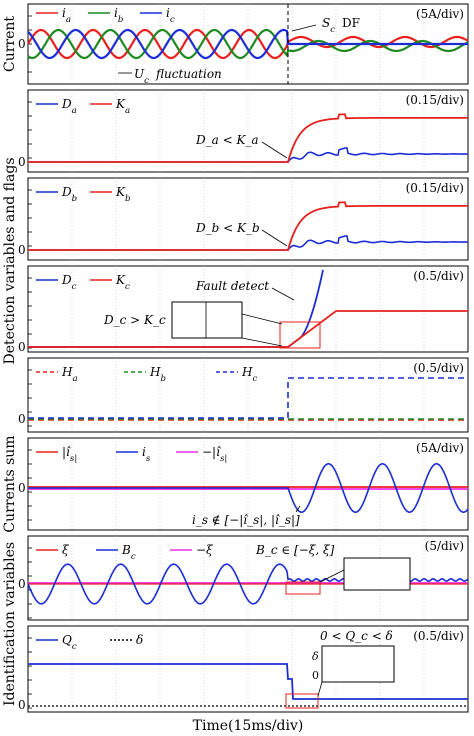 Image resolution: width=474 pixels, height=736 pixels. Describe the element at coordinates (246, 520) in the screenshot. I see `annotation-is-notin: i_s ∉ [−|î_s|, |î_s|]` at that location.